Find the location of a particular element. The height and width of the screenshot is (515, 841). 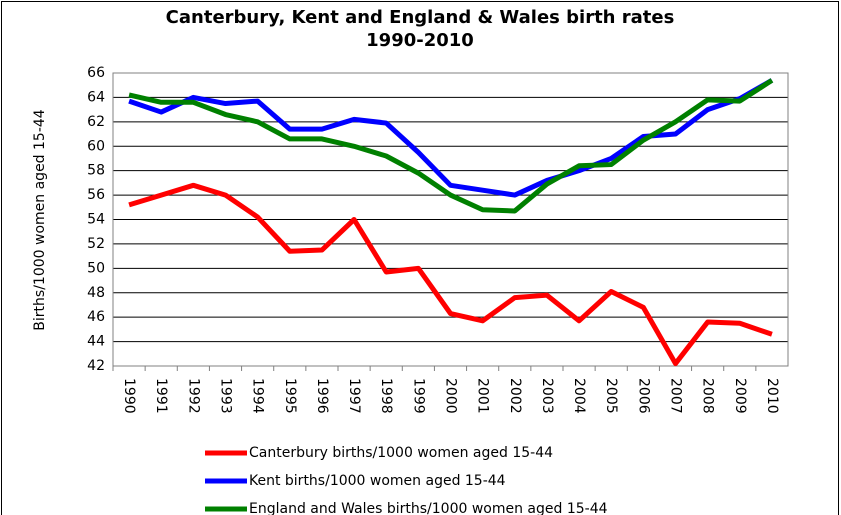

x-tick-label: 2002 is located at coordinates (515, 396).